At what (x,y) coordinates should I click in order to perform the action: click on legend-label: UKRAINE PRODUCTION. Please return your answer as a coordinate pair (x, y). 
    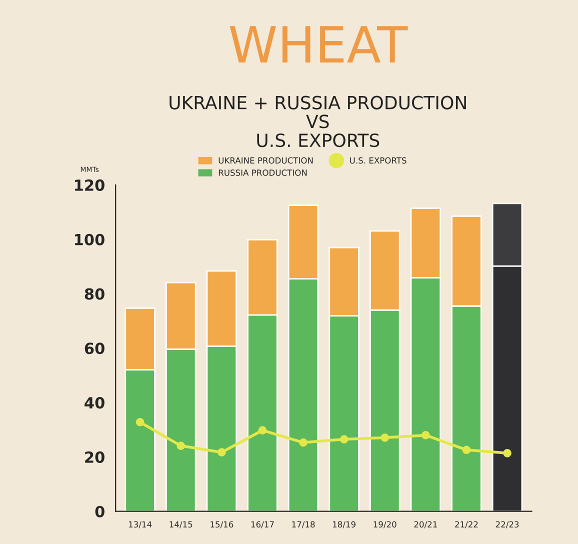
    Looking at the image, I should click on (265, 160).